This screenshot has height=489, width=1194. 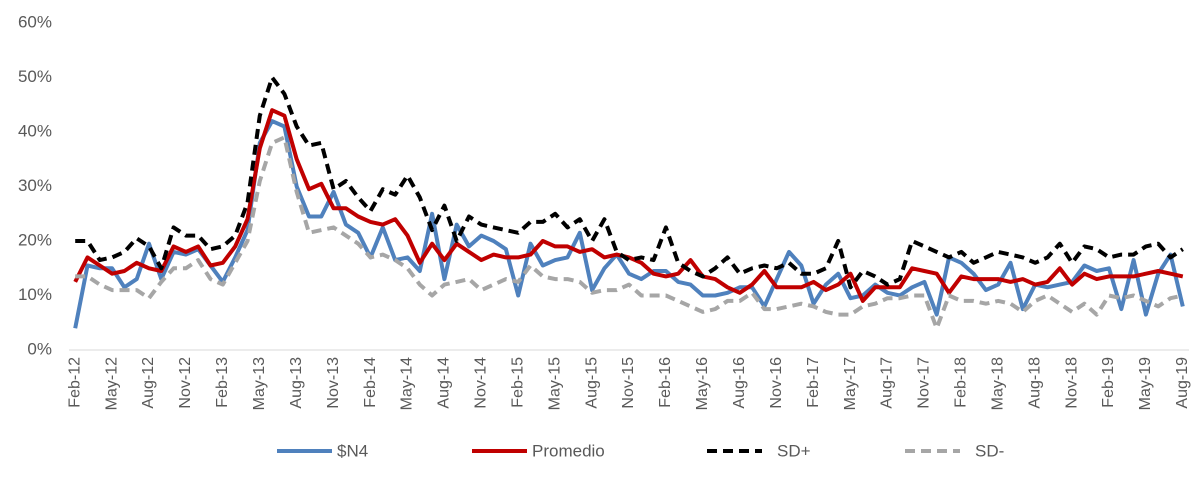 What do you see at coordinates (352, 450) in the screenshot?
I see `legend-label: $N4` at bounding box center [352, 450].